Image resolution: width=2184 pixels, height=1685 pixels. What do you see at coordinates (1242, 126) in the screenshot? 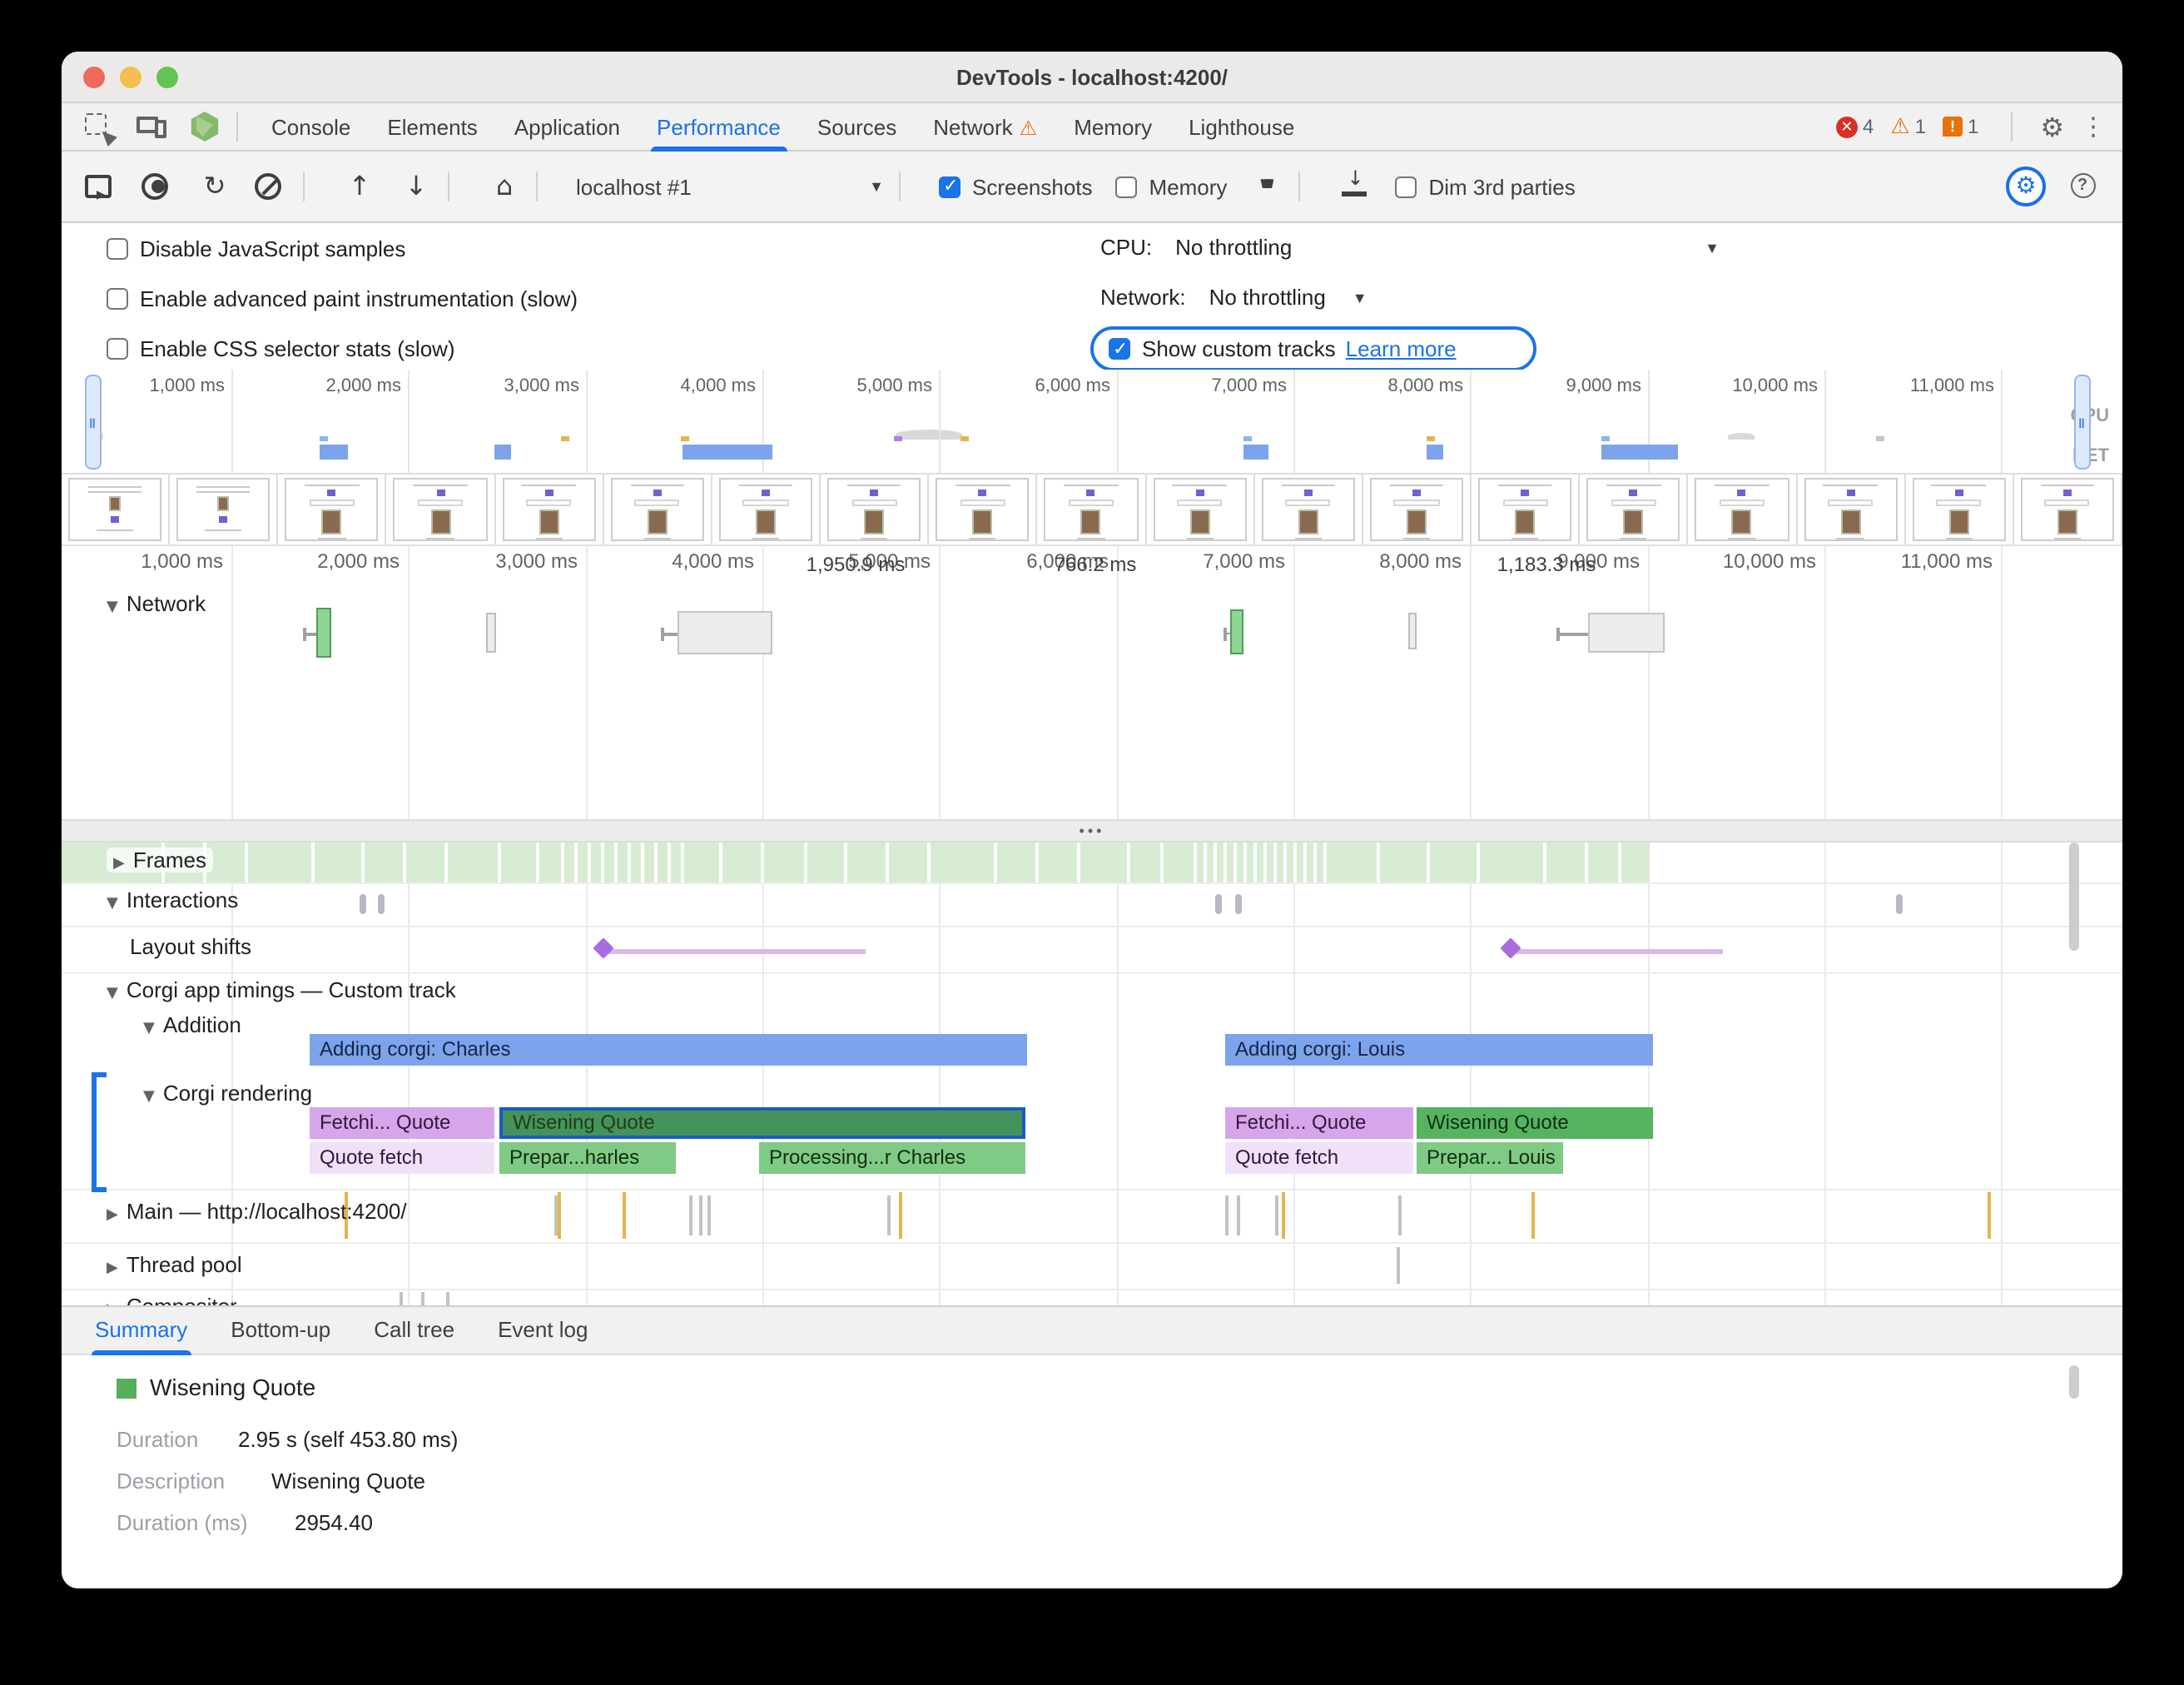
I see `tab-lighthouse: Lighthouse` at bounding box center [1242, 126].